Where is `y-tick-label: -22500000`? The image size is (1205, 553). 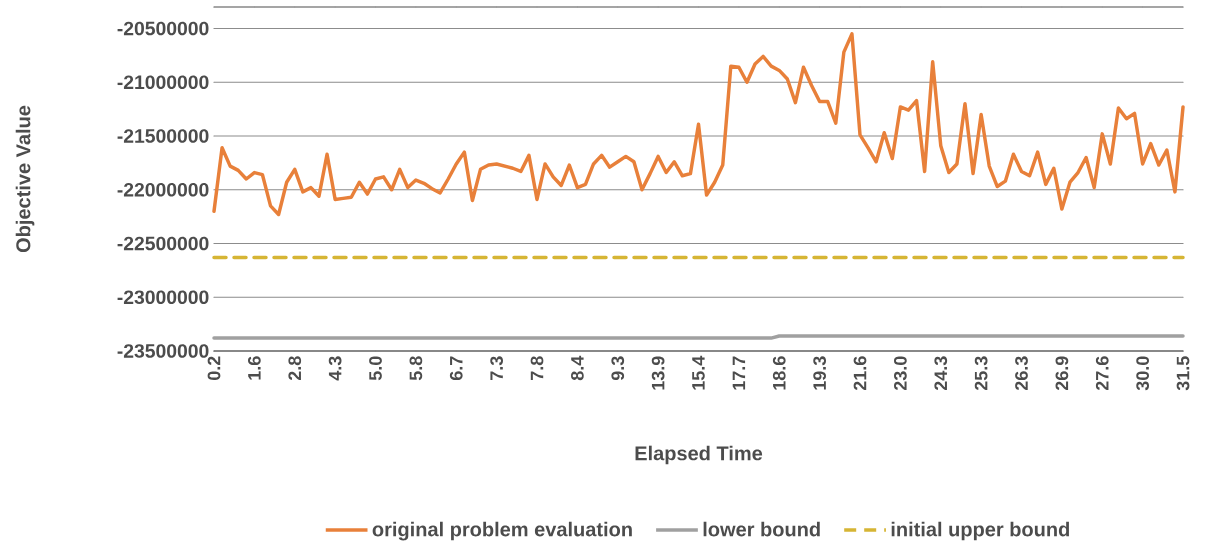
y-tick-label: -22500000 is located at coordinates (163, 243).